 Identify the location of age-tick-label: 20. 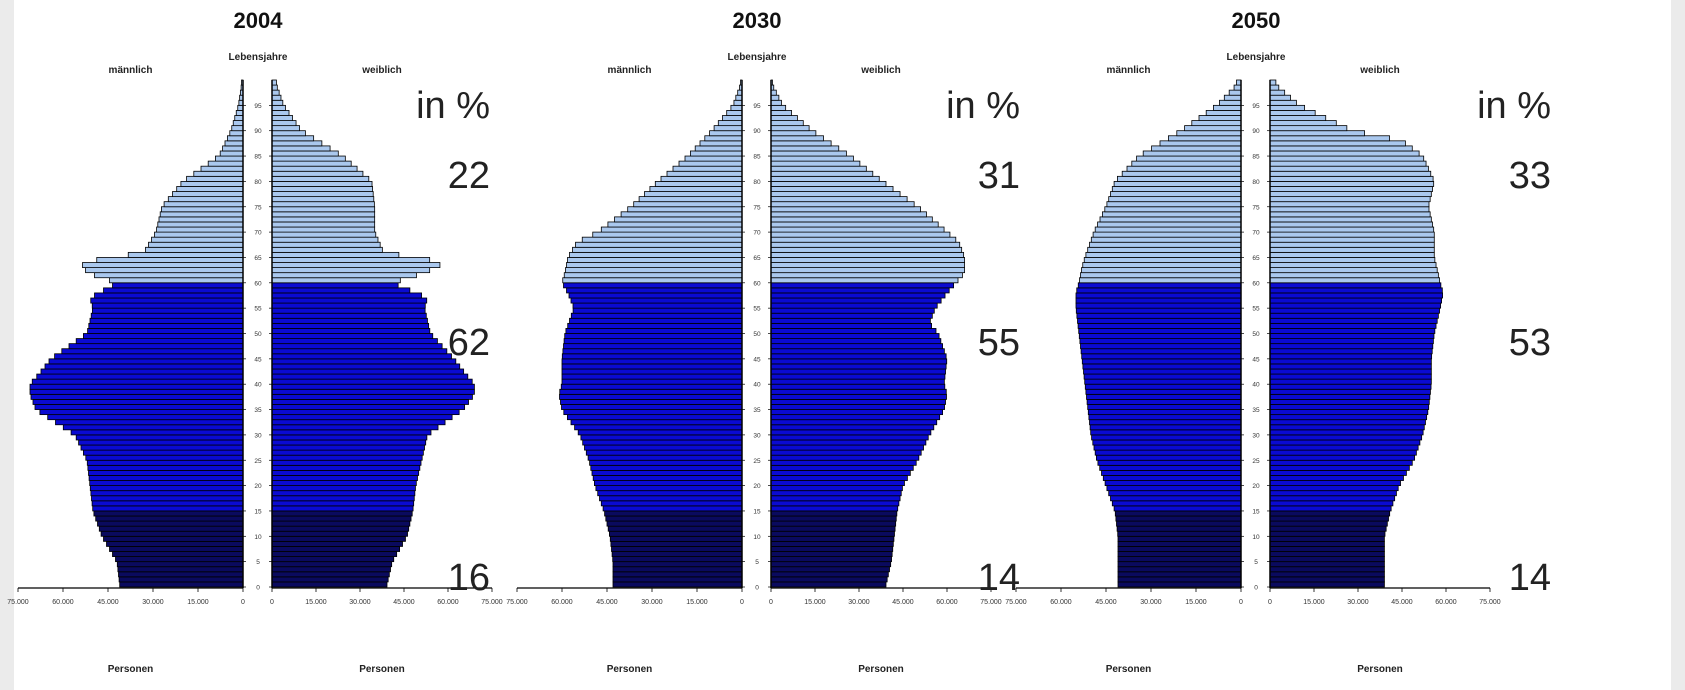
(258, 486).